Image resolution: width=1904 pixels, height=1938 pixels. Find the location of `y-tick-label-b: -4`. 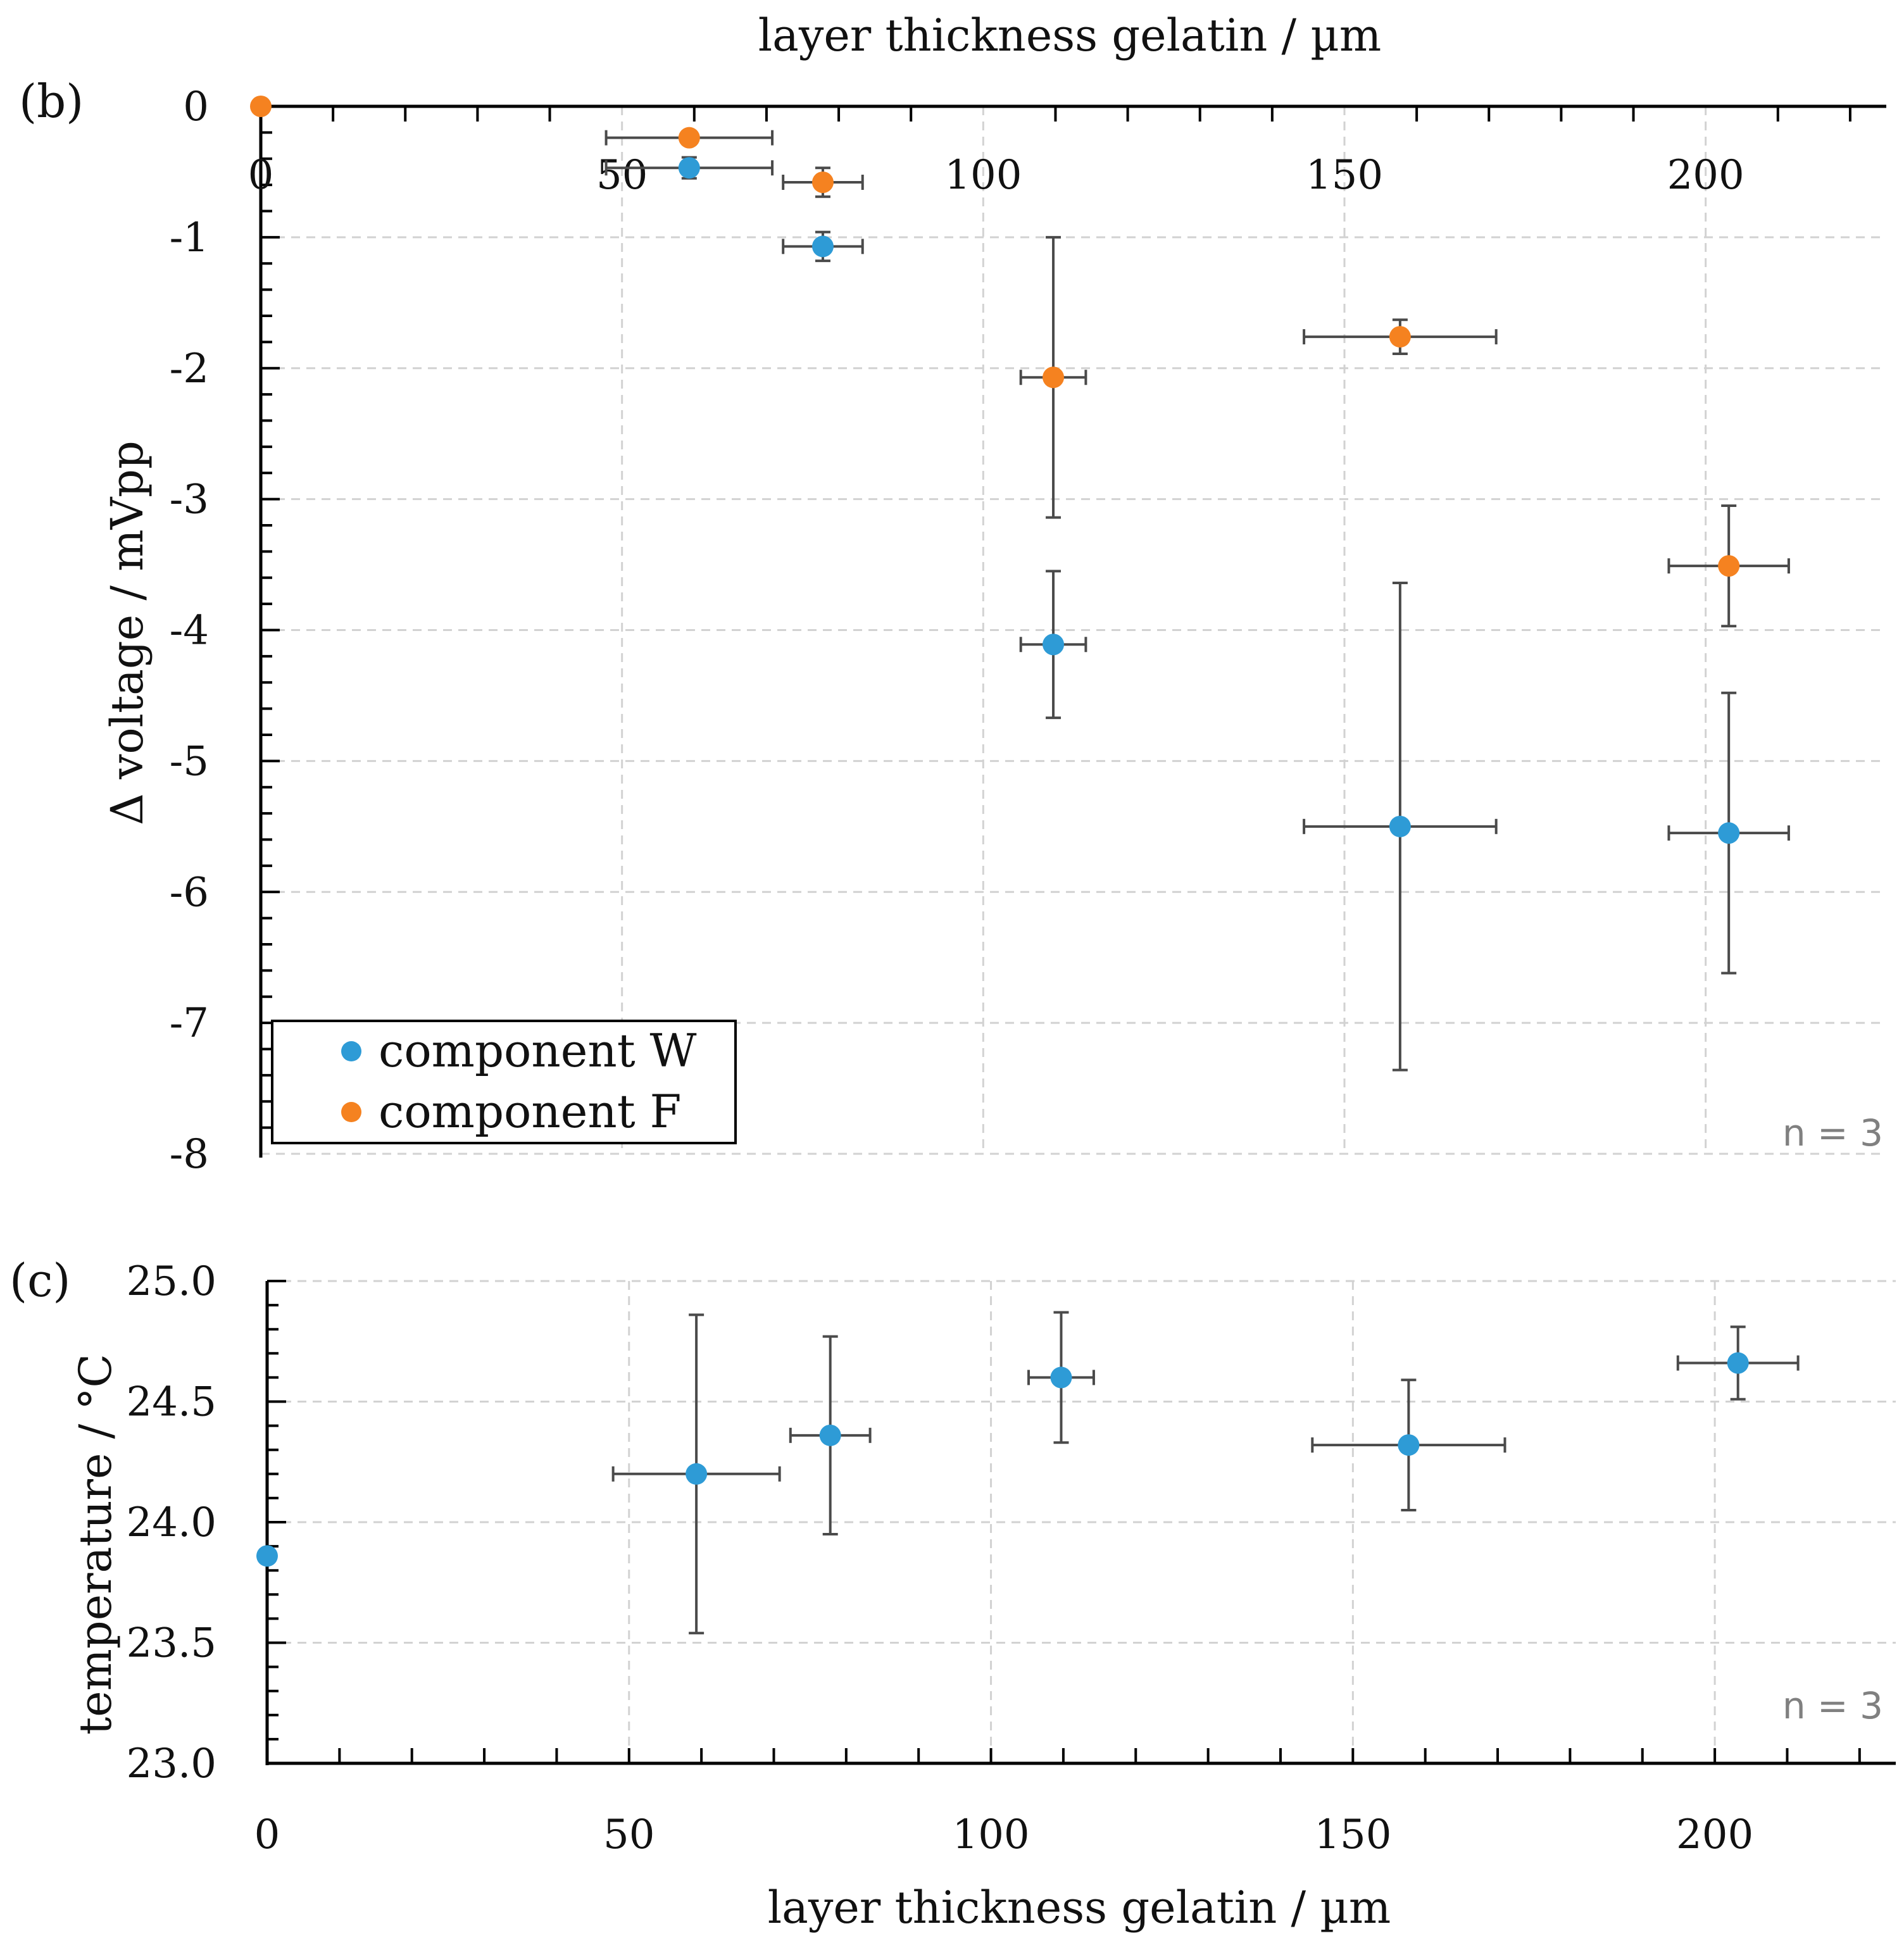

y-tick-label-b: -4 is located at coordinates (189, 631).